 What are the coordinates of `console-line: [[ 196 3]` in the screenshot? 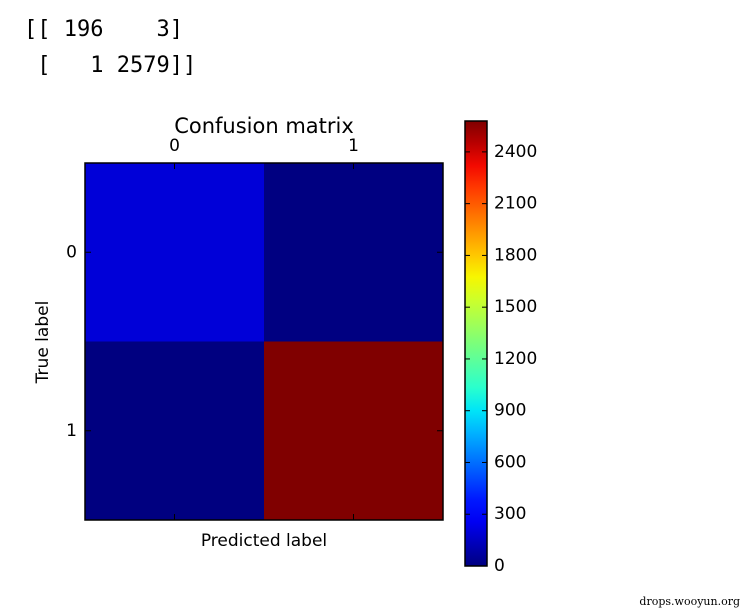 It's located at (103, 29).